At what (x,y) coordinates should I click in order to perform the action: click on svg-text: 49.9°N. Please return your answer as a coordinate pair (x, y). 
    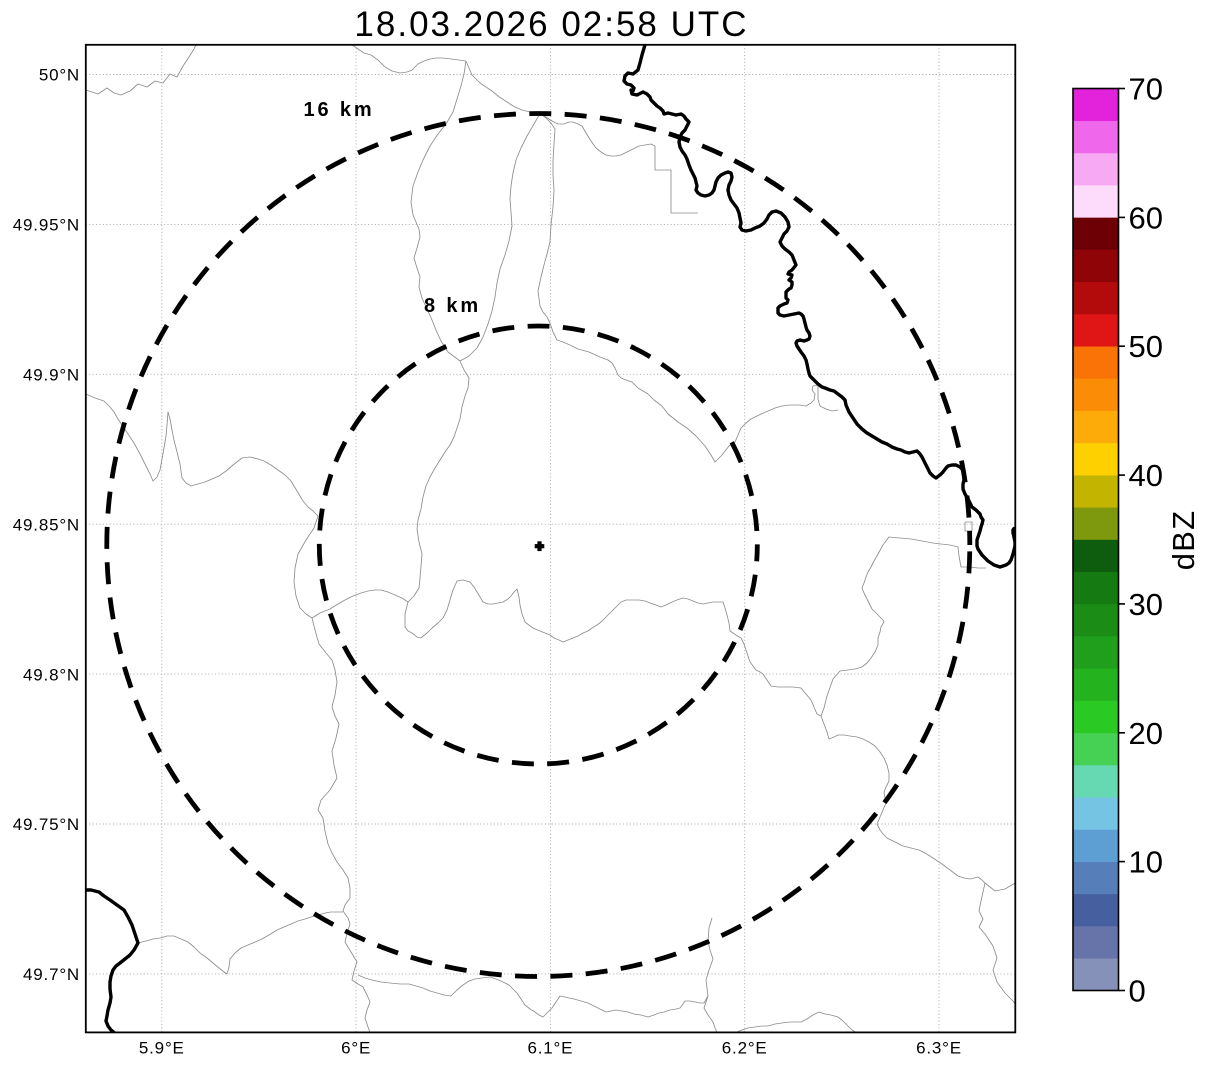
    Looking at the image, I should click on (51, 375).